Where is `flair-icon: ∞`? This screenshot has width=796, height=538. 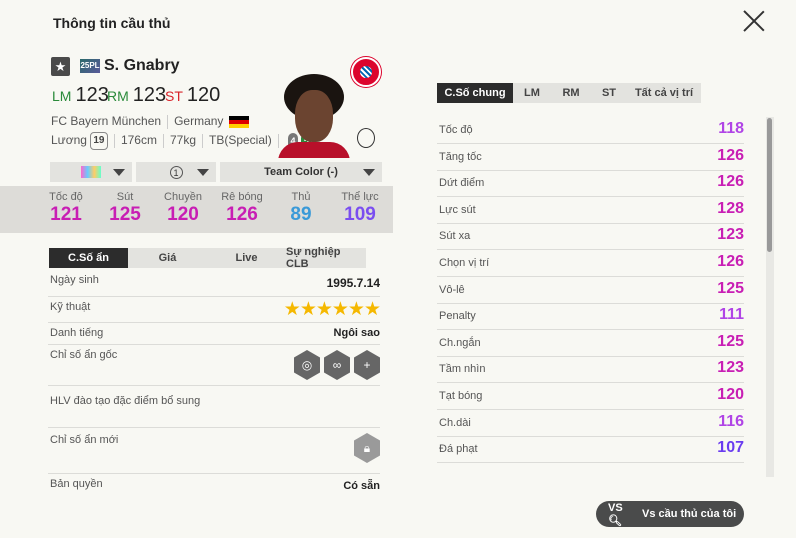
flair-icon: ∞ is located at coordinates (337, 365).